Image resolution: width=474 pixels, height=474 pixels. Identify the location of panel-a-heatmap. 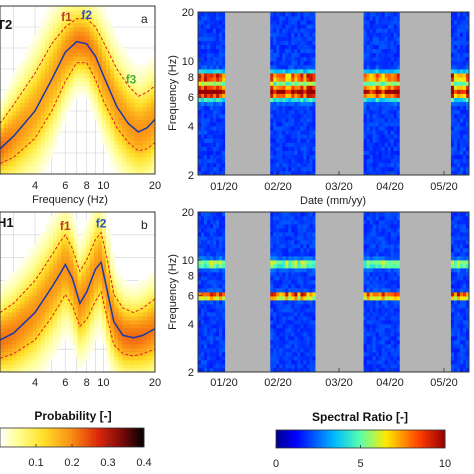
(77, 90).